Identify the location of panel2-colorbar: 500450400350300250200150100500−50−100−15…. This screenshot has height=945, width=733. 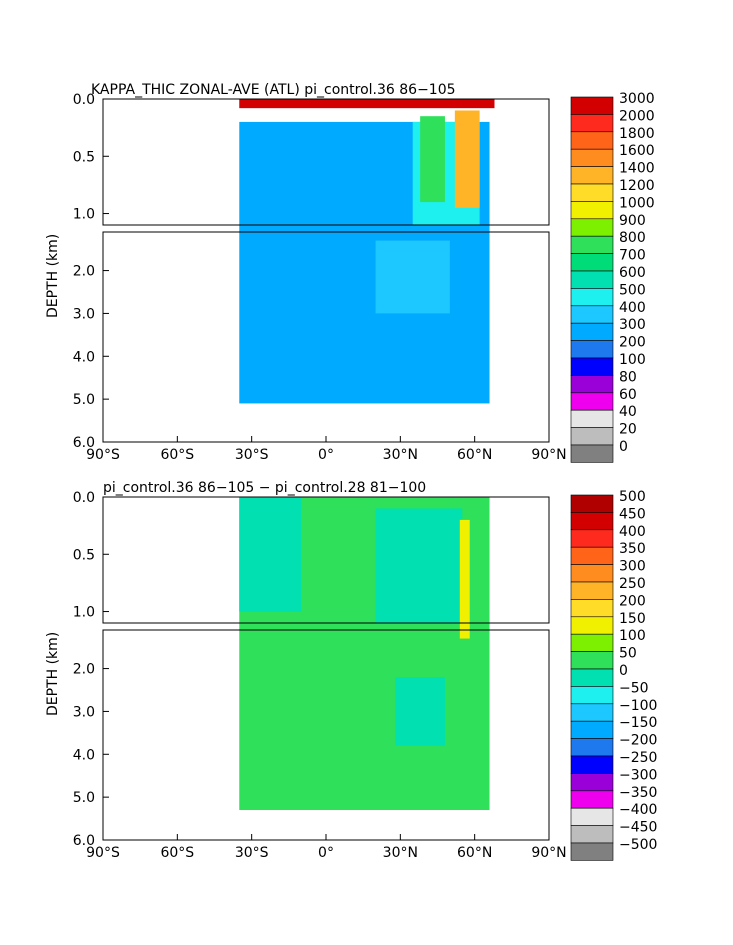
(614, 674).